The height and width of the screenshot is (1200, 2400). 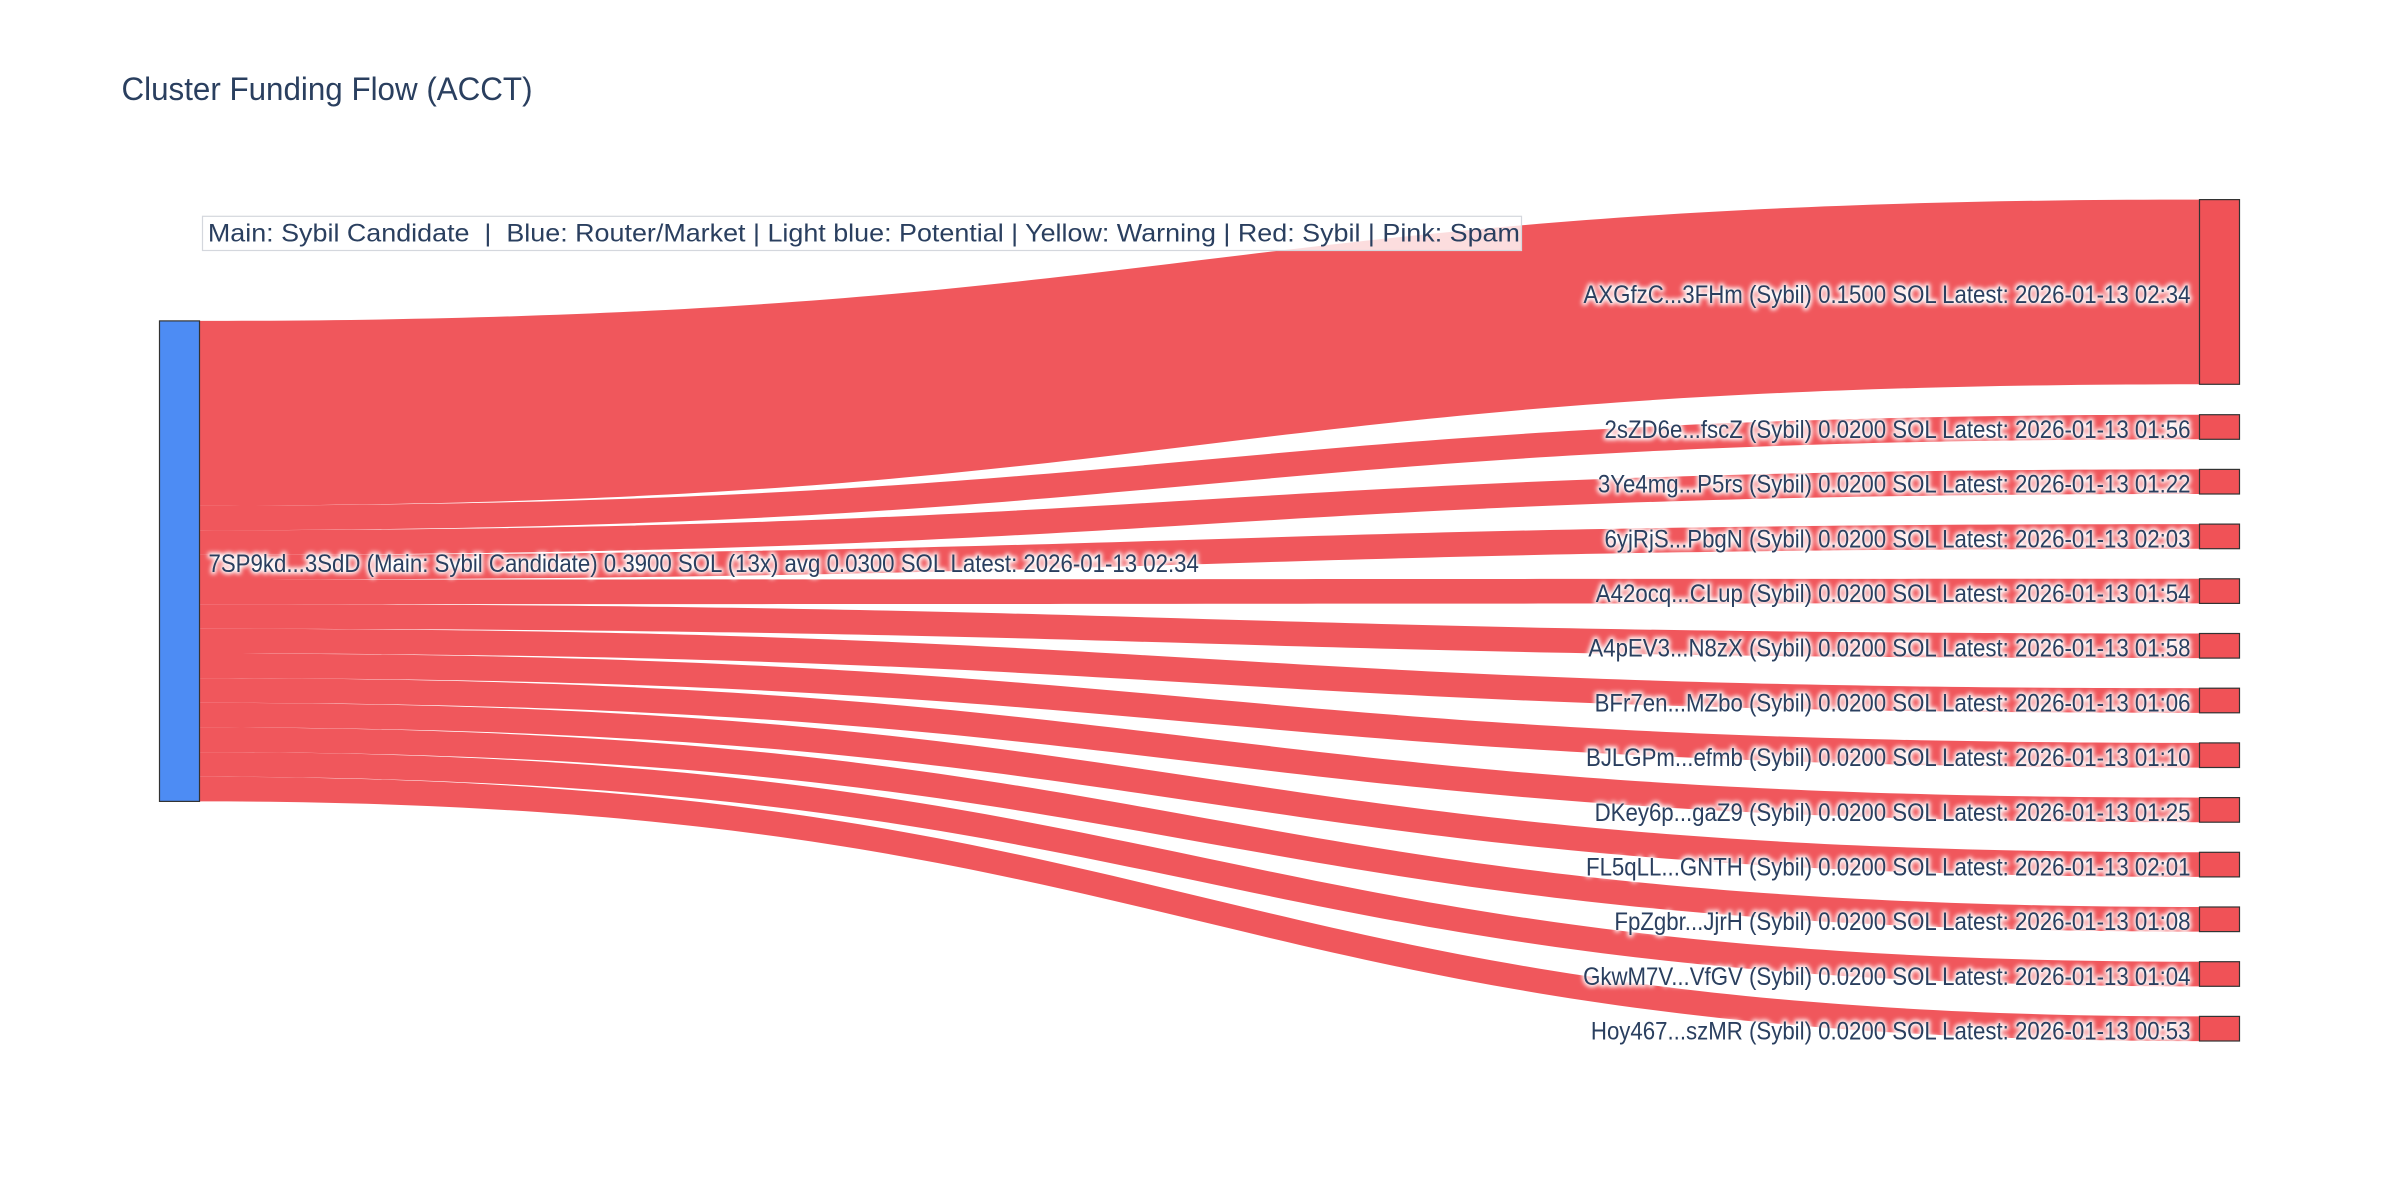 What do you see at coordinates (327, 89) in the screenshot?
I see `svg-text: Cluster Funding Flow (ACCT)` at bounding box center [327, 89].